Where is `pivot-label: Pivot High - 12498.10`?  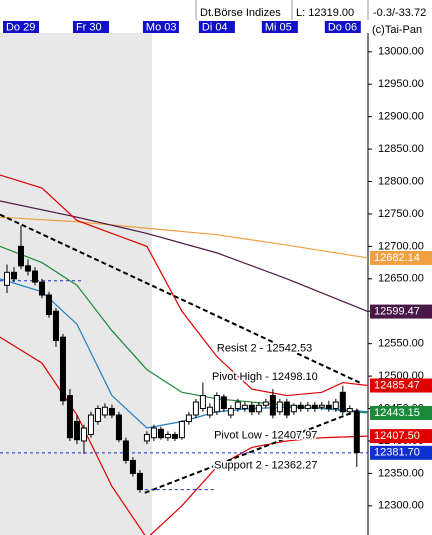
pivot-label: Pivot High - 12498.10 is located at coordinates (265, 377).